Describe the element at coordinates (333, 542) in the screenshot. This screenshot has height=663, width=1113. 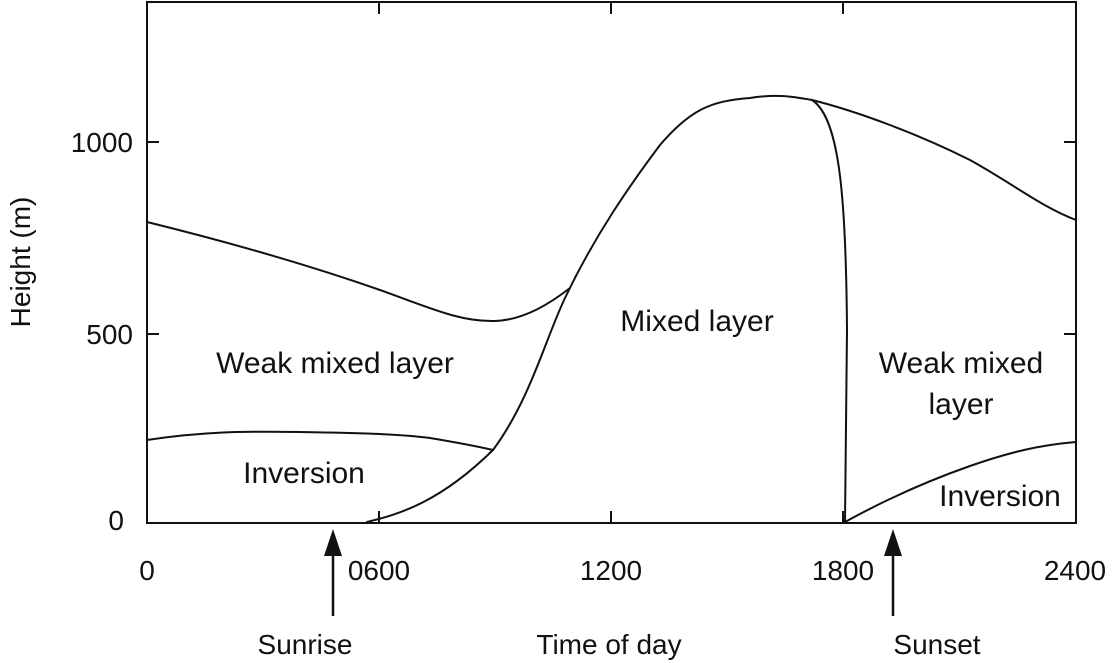
I see `sunrise-arrow-icon` at that location.